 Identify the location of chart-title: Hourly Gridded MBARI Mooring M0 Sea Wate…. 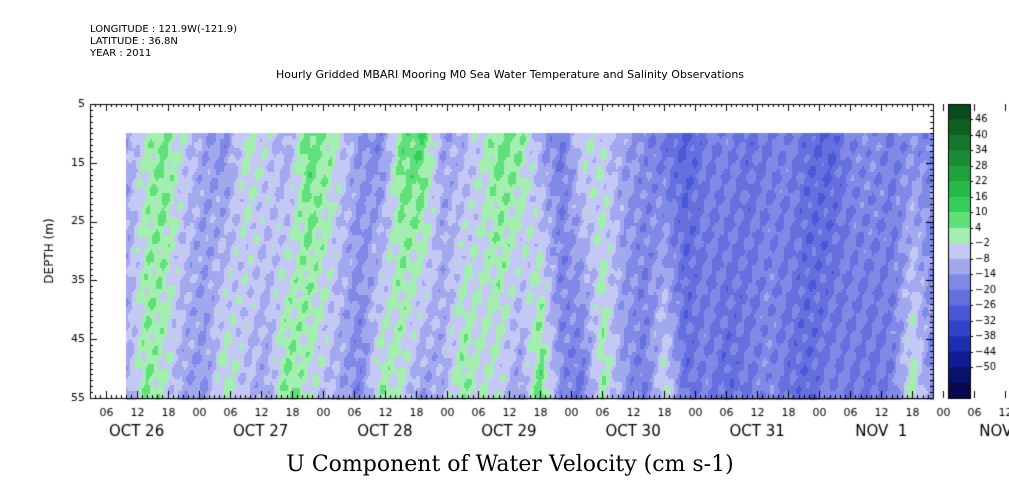
(510, 74).